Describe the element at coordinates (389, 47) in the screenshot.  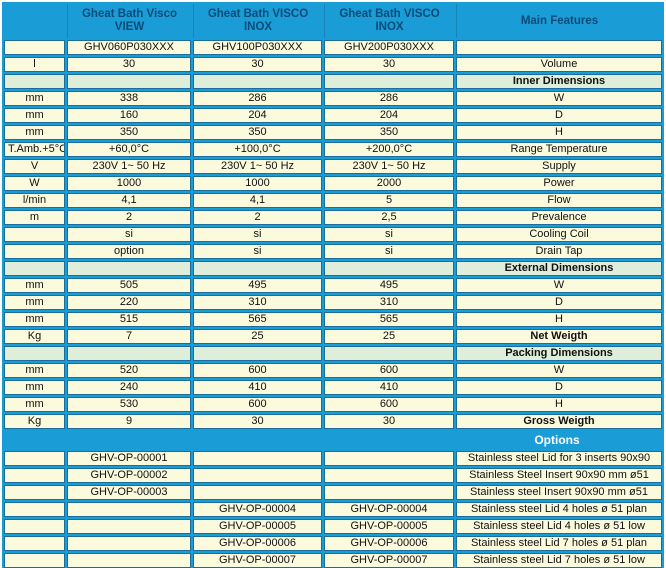
I see `cell-value: GHV200P030XXX` at that location.